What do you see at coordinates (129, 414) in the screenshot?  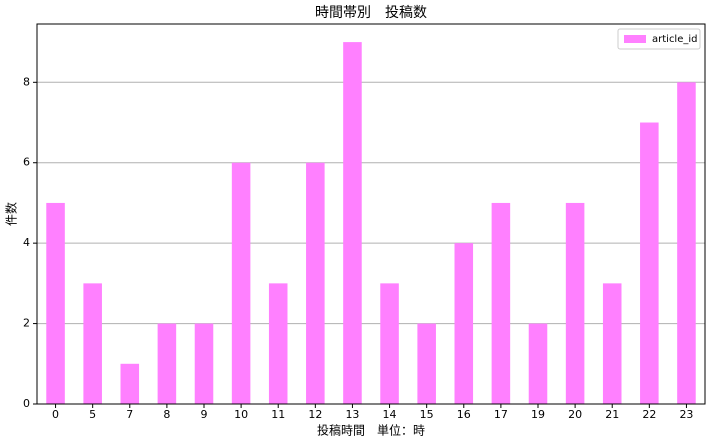 I see `x-tick-label: 7` at bounding box center [129, 414].